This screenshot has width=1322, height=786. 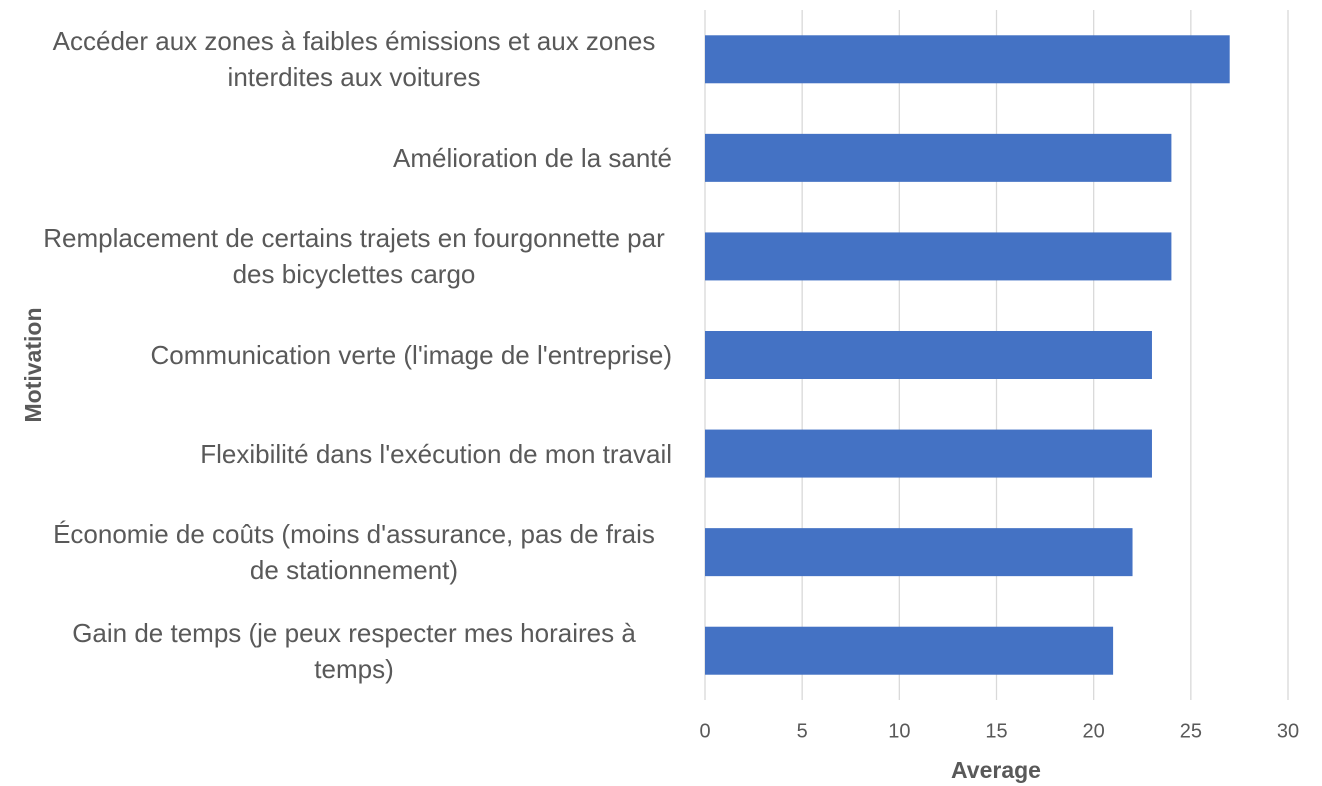 What do you see at coordinates (704, 731) in the screenshot?
I see `x-tick-label: 0` at bounding box center [704, 731].